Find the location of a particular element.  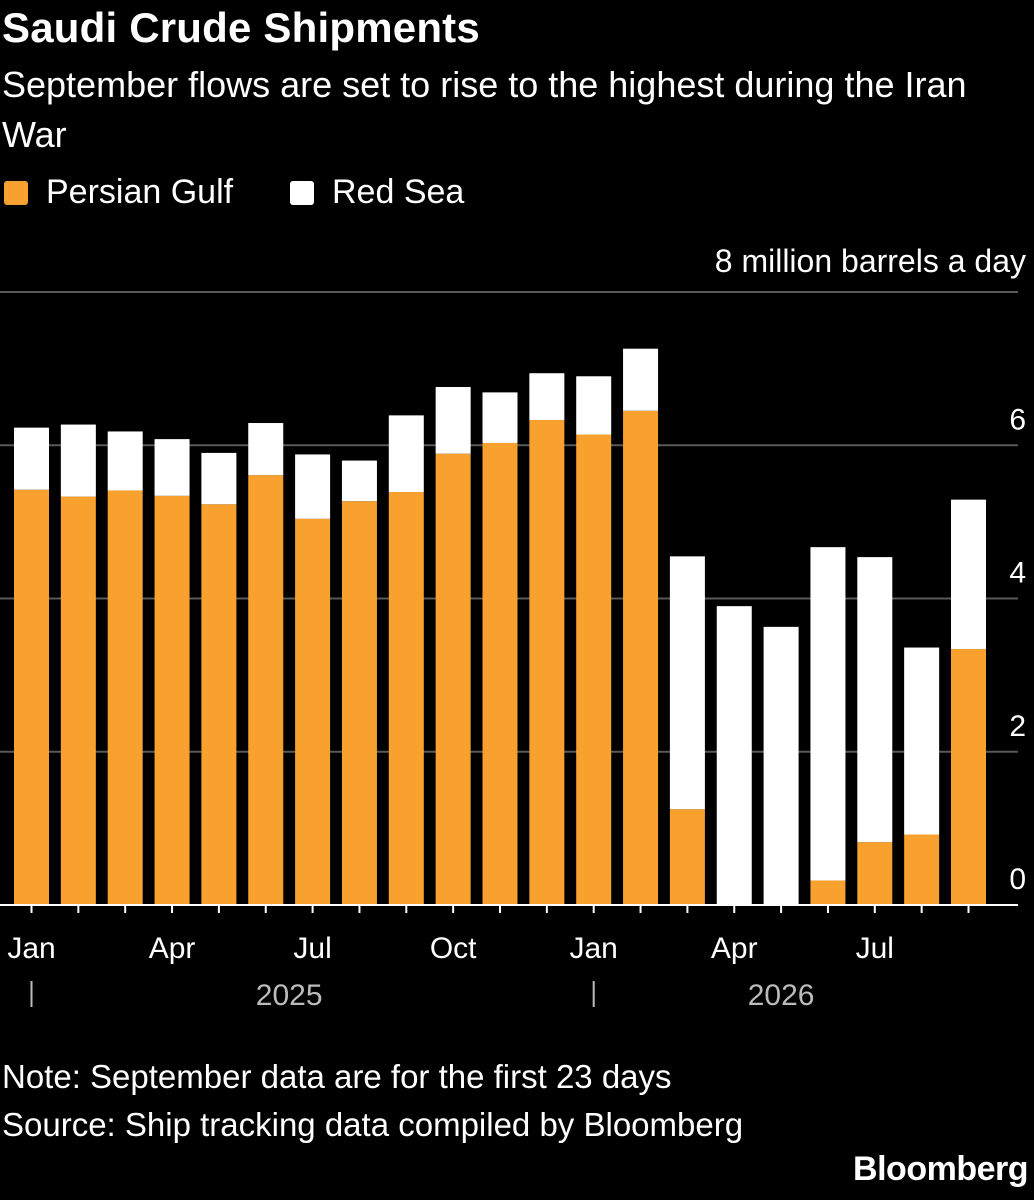

bar-red-sea-may-2026 is located at coordinates (781, 765).